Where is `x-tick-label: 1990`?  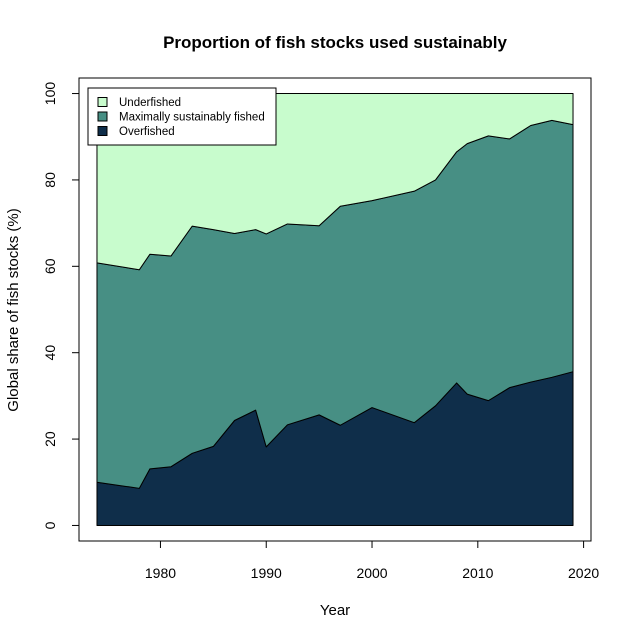 x-tick-label: 1990 is located at coordinates (266, 573).